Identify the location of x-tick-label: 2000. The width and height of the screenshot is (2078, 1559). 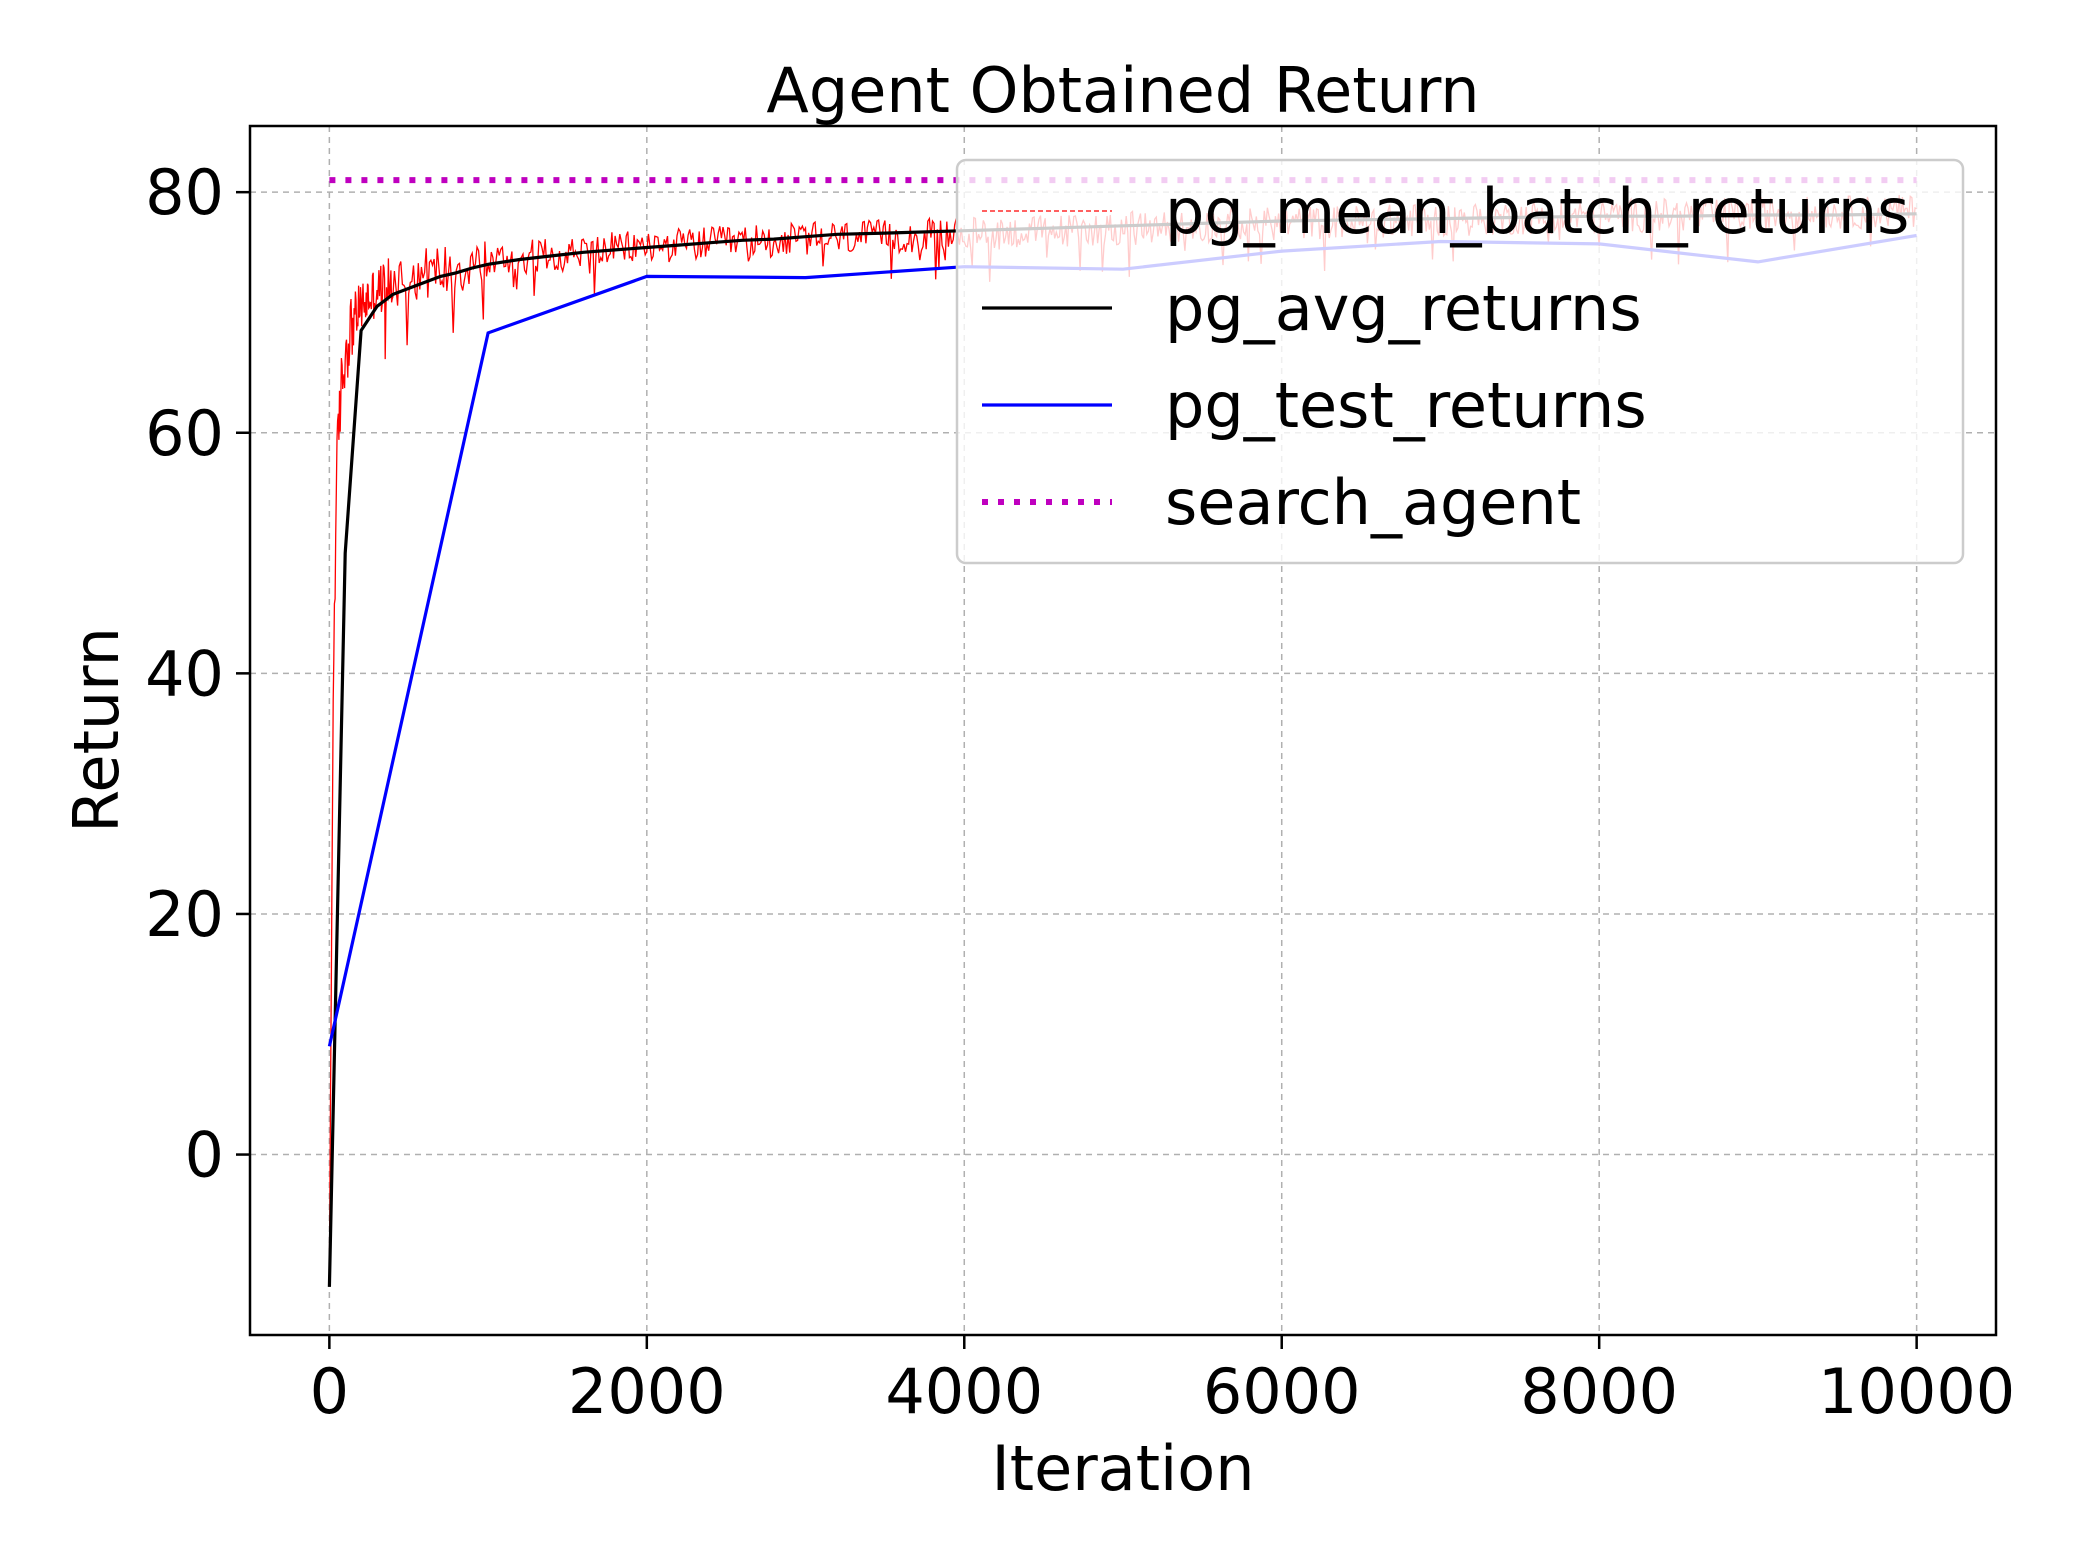
(647, 1391).